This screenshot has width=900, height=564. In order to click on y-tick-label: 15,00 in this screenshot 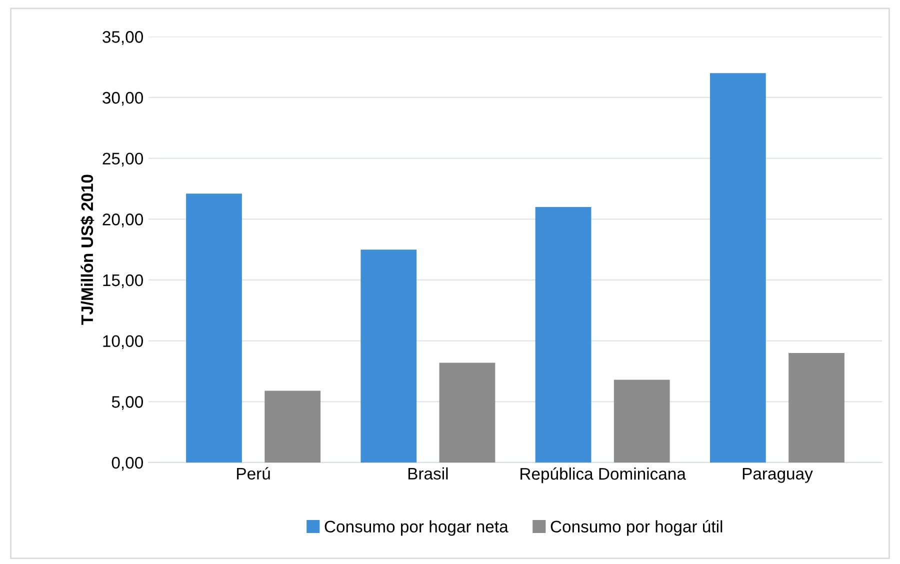, I will do `click(123, 281)`.